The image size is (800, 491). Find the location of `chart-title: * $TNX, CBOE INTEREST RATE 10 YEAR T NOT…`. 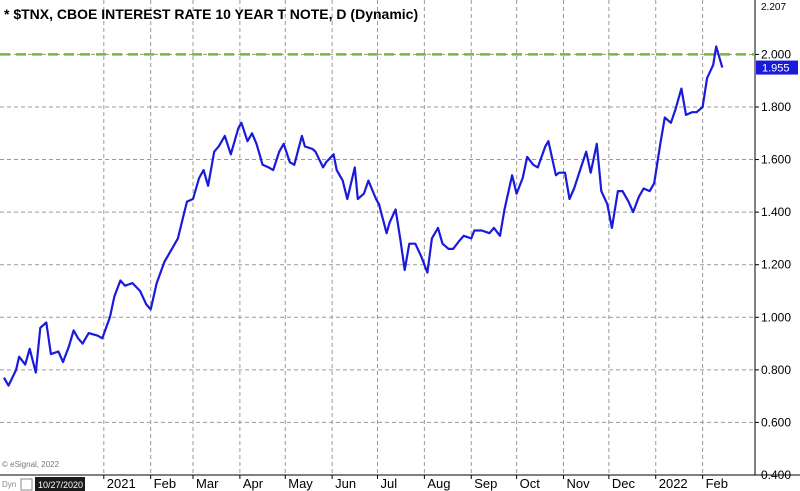

chart-title: * $TNX, CBOE INTEREST RATE 10 YEAR T NOT… is located at coordinates (211, 14).